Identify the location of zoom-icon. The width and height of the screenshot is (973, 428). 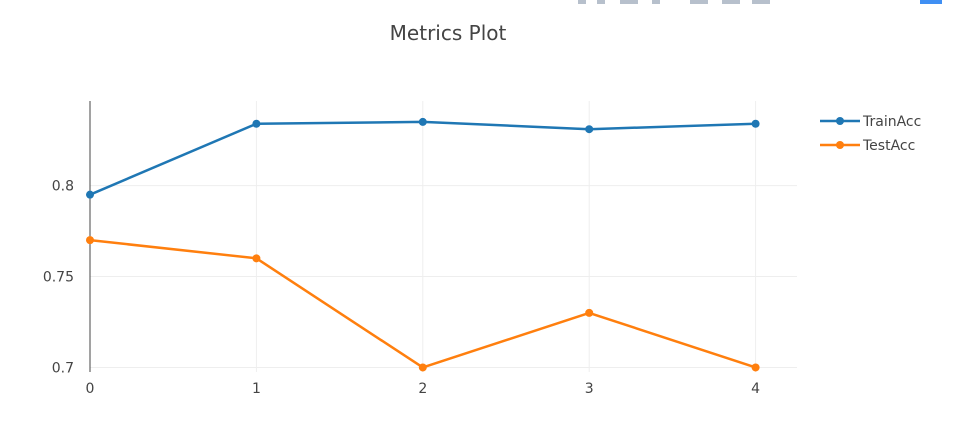
(601, 2).